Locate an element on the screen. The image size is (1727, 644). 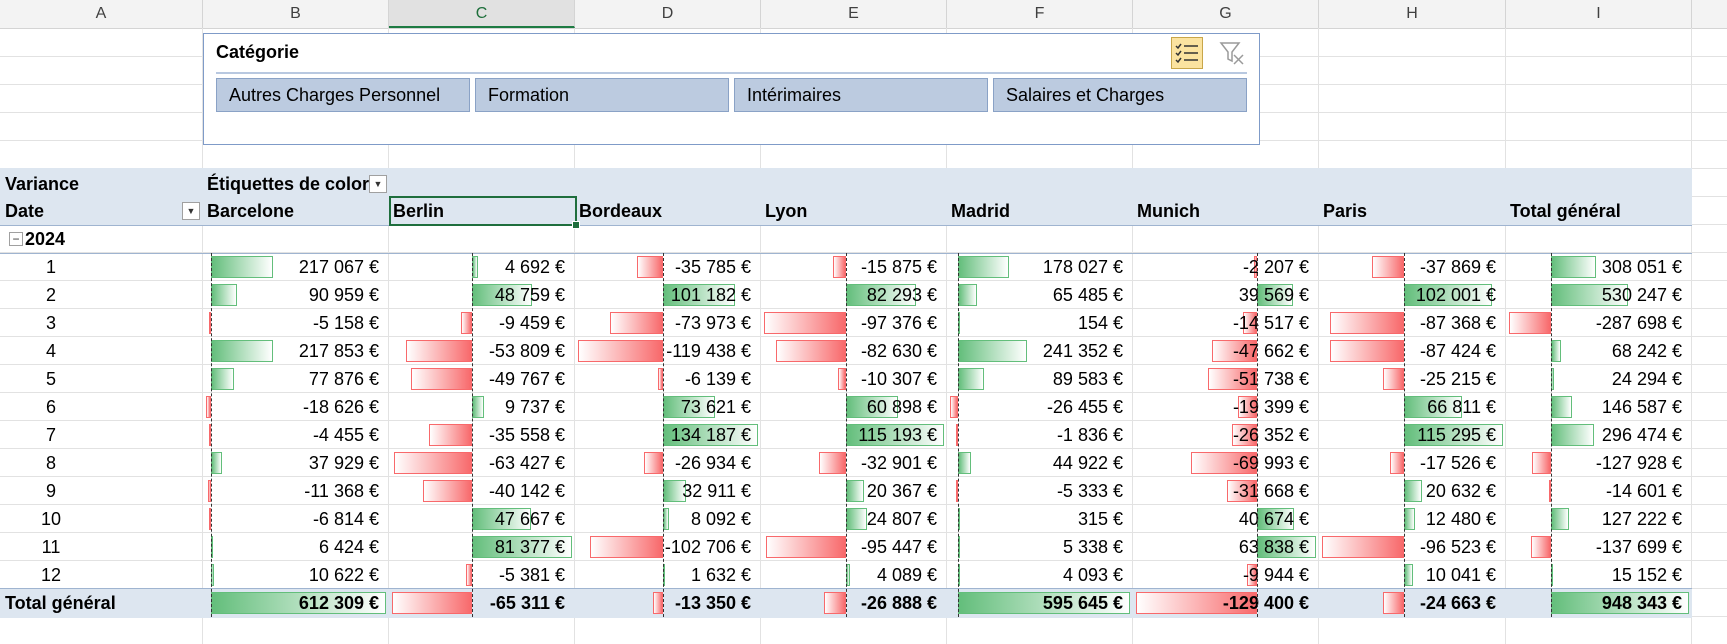
pivot-value-cell: -73 973 € is located at coordinates (712, 323).